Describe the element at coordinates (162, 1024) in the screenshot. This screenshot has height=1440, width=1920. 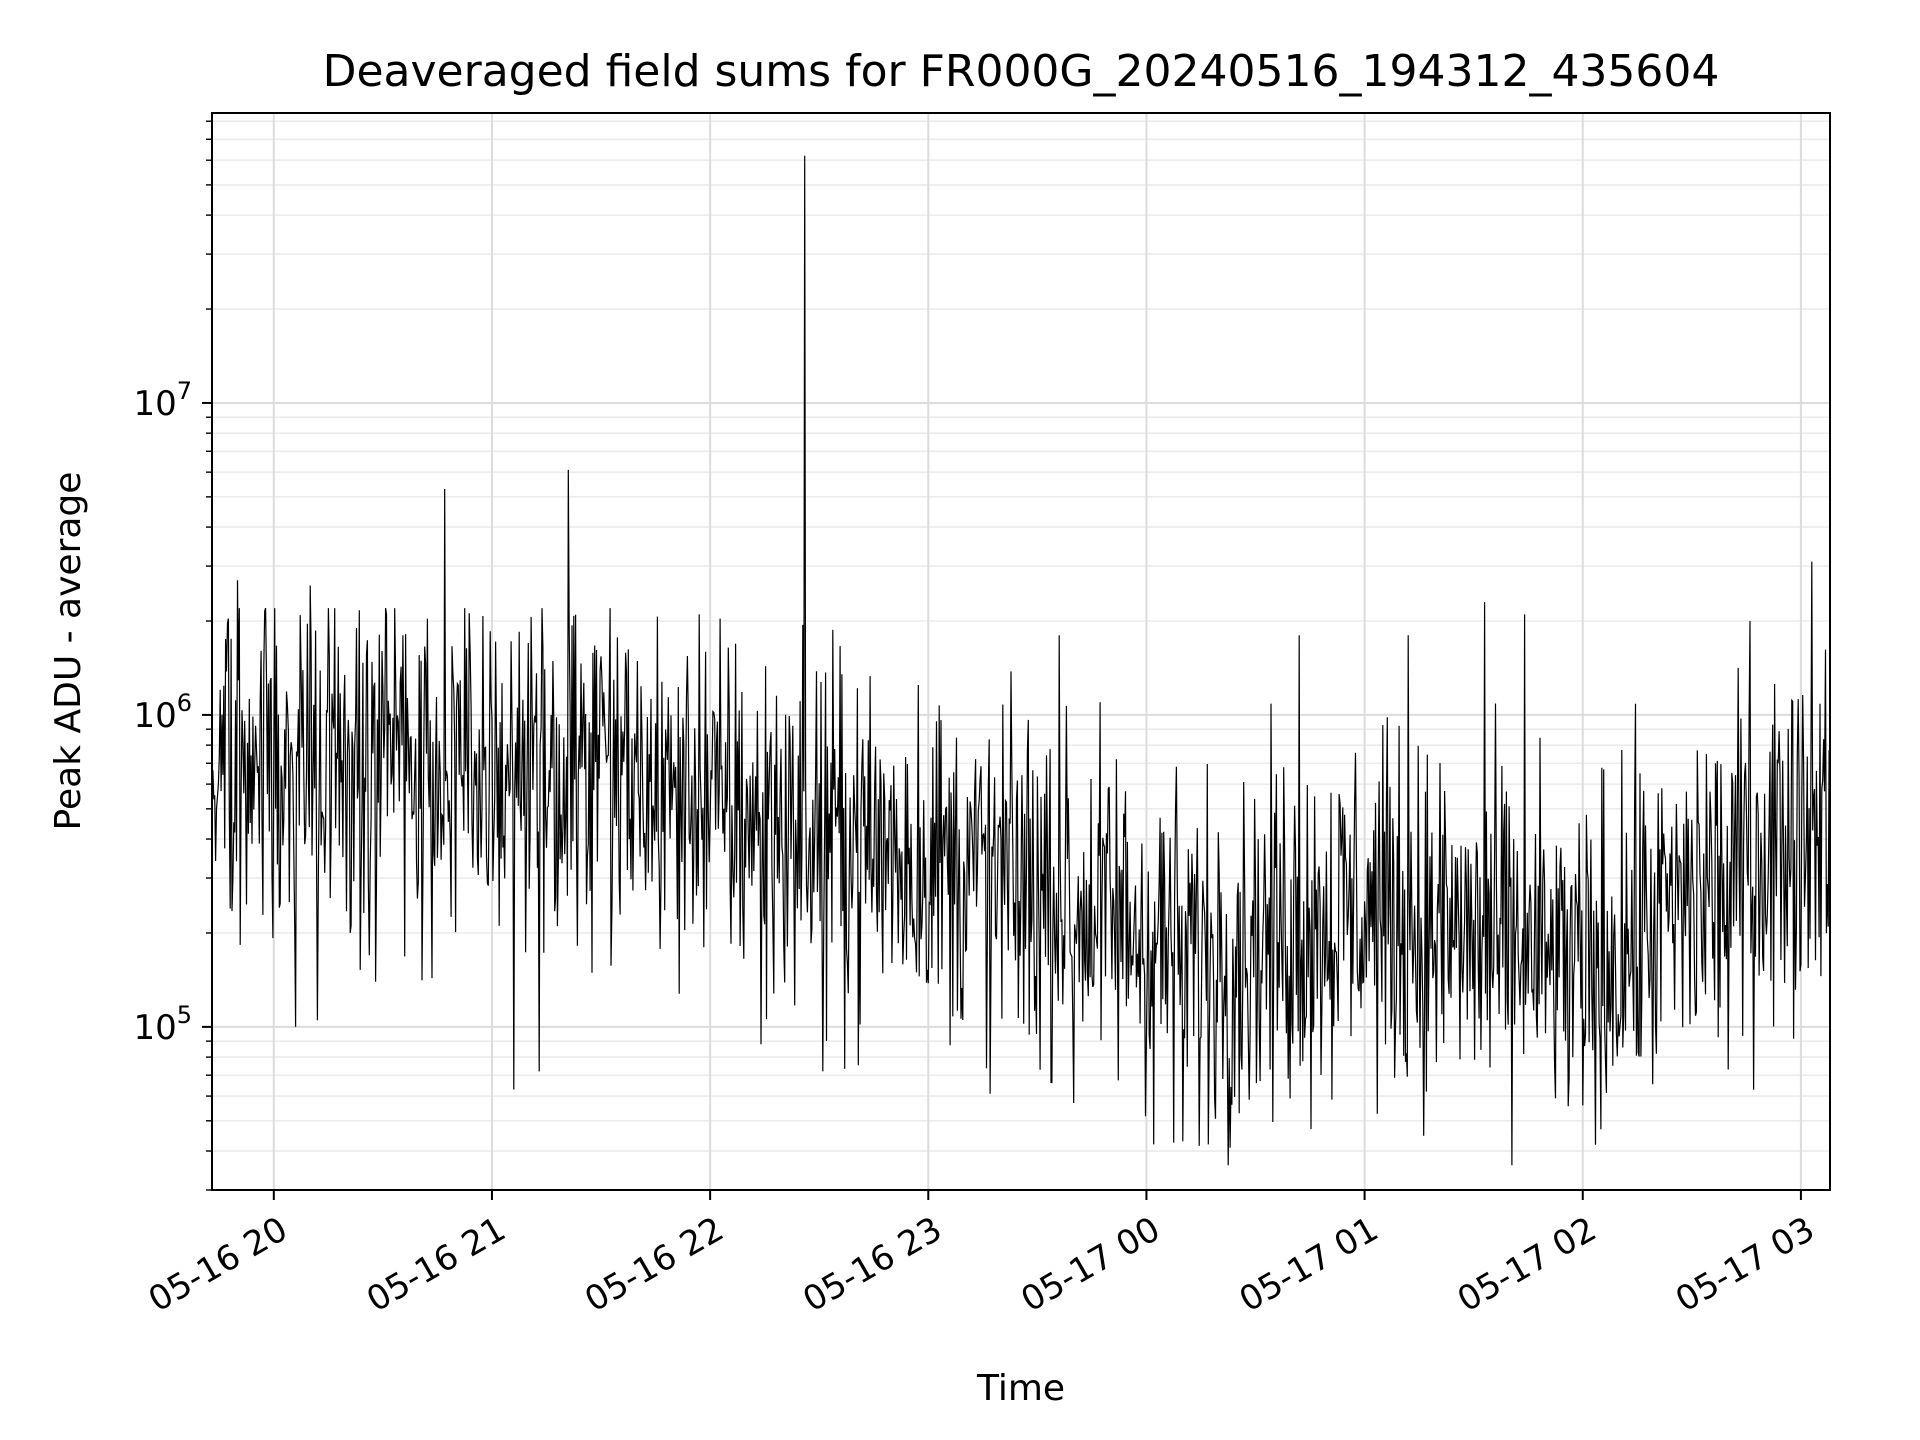
I see `y-tick-label: 10⁵` at that location.